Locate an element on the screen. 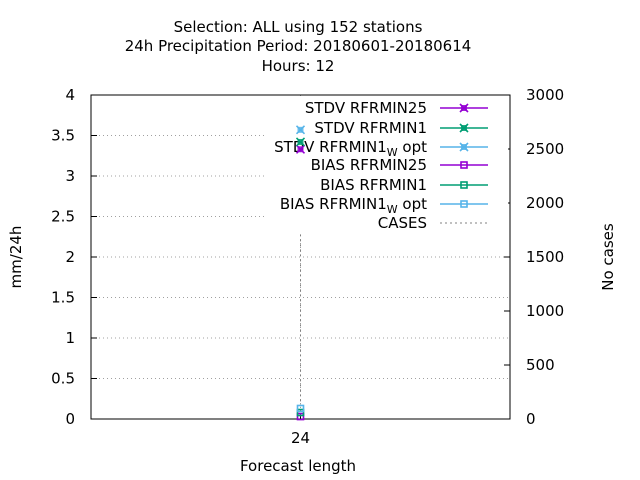  title-line: Hours: 12 is located at coordinates (298, 66).